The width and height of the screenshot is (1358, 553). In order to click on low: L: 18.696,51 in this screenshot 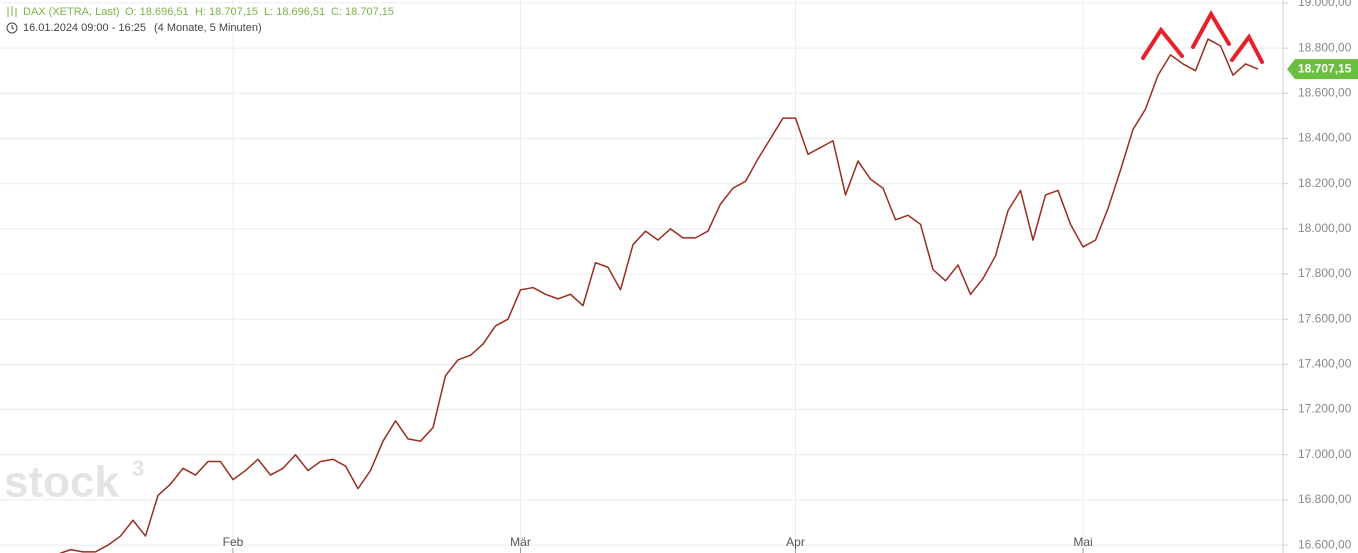, I will do `click(294, 12)`.